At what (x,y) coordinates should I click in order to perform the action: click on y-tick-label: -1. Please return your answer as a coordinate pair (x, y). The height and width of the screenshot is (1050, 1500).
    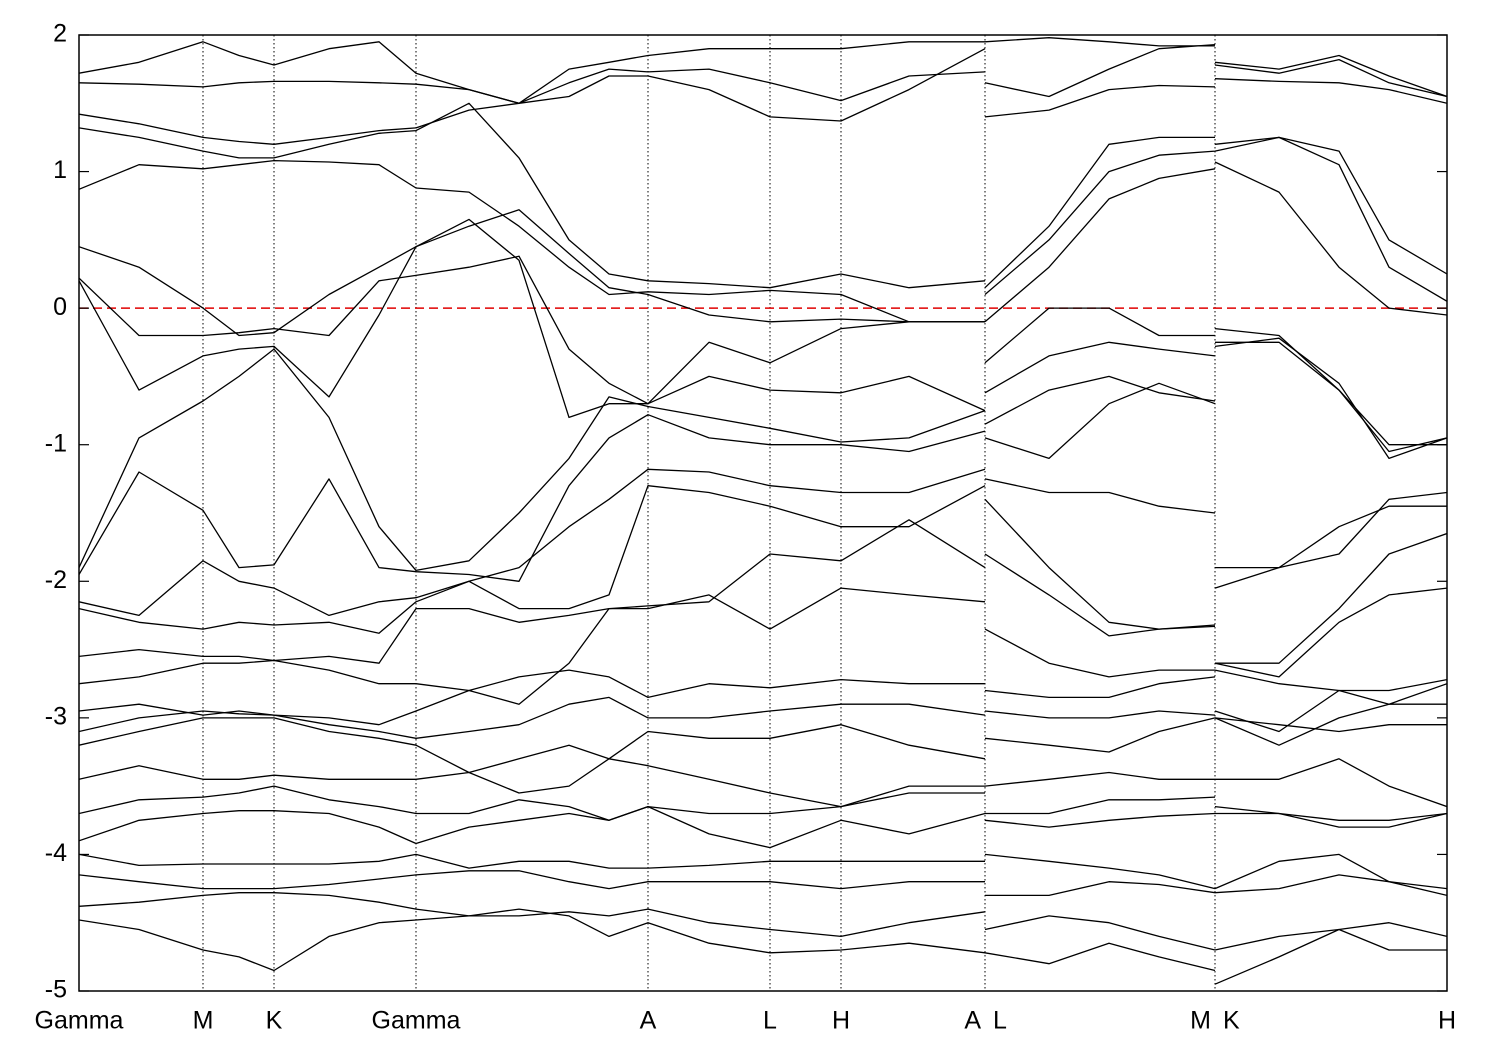
    Looking at the image, I should click on (56, 443).